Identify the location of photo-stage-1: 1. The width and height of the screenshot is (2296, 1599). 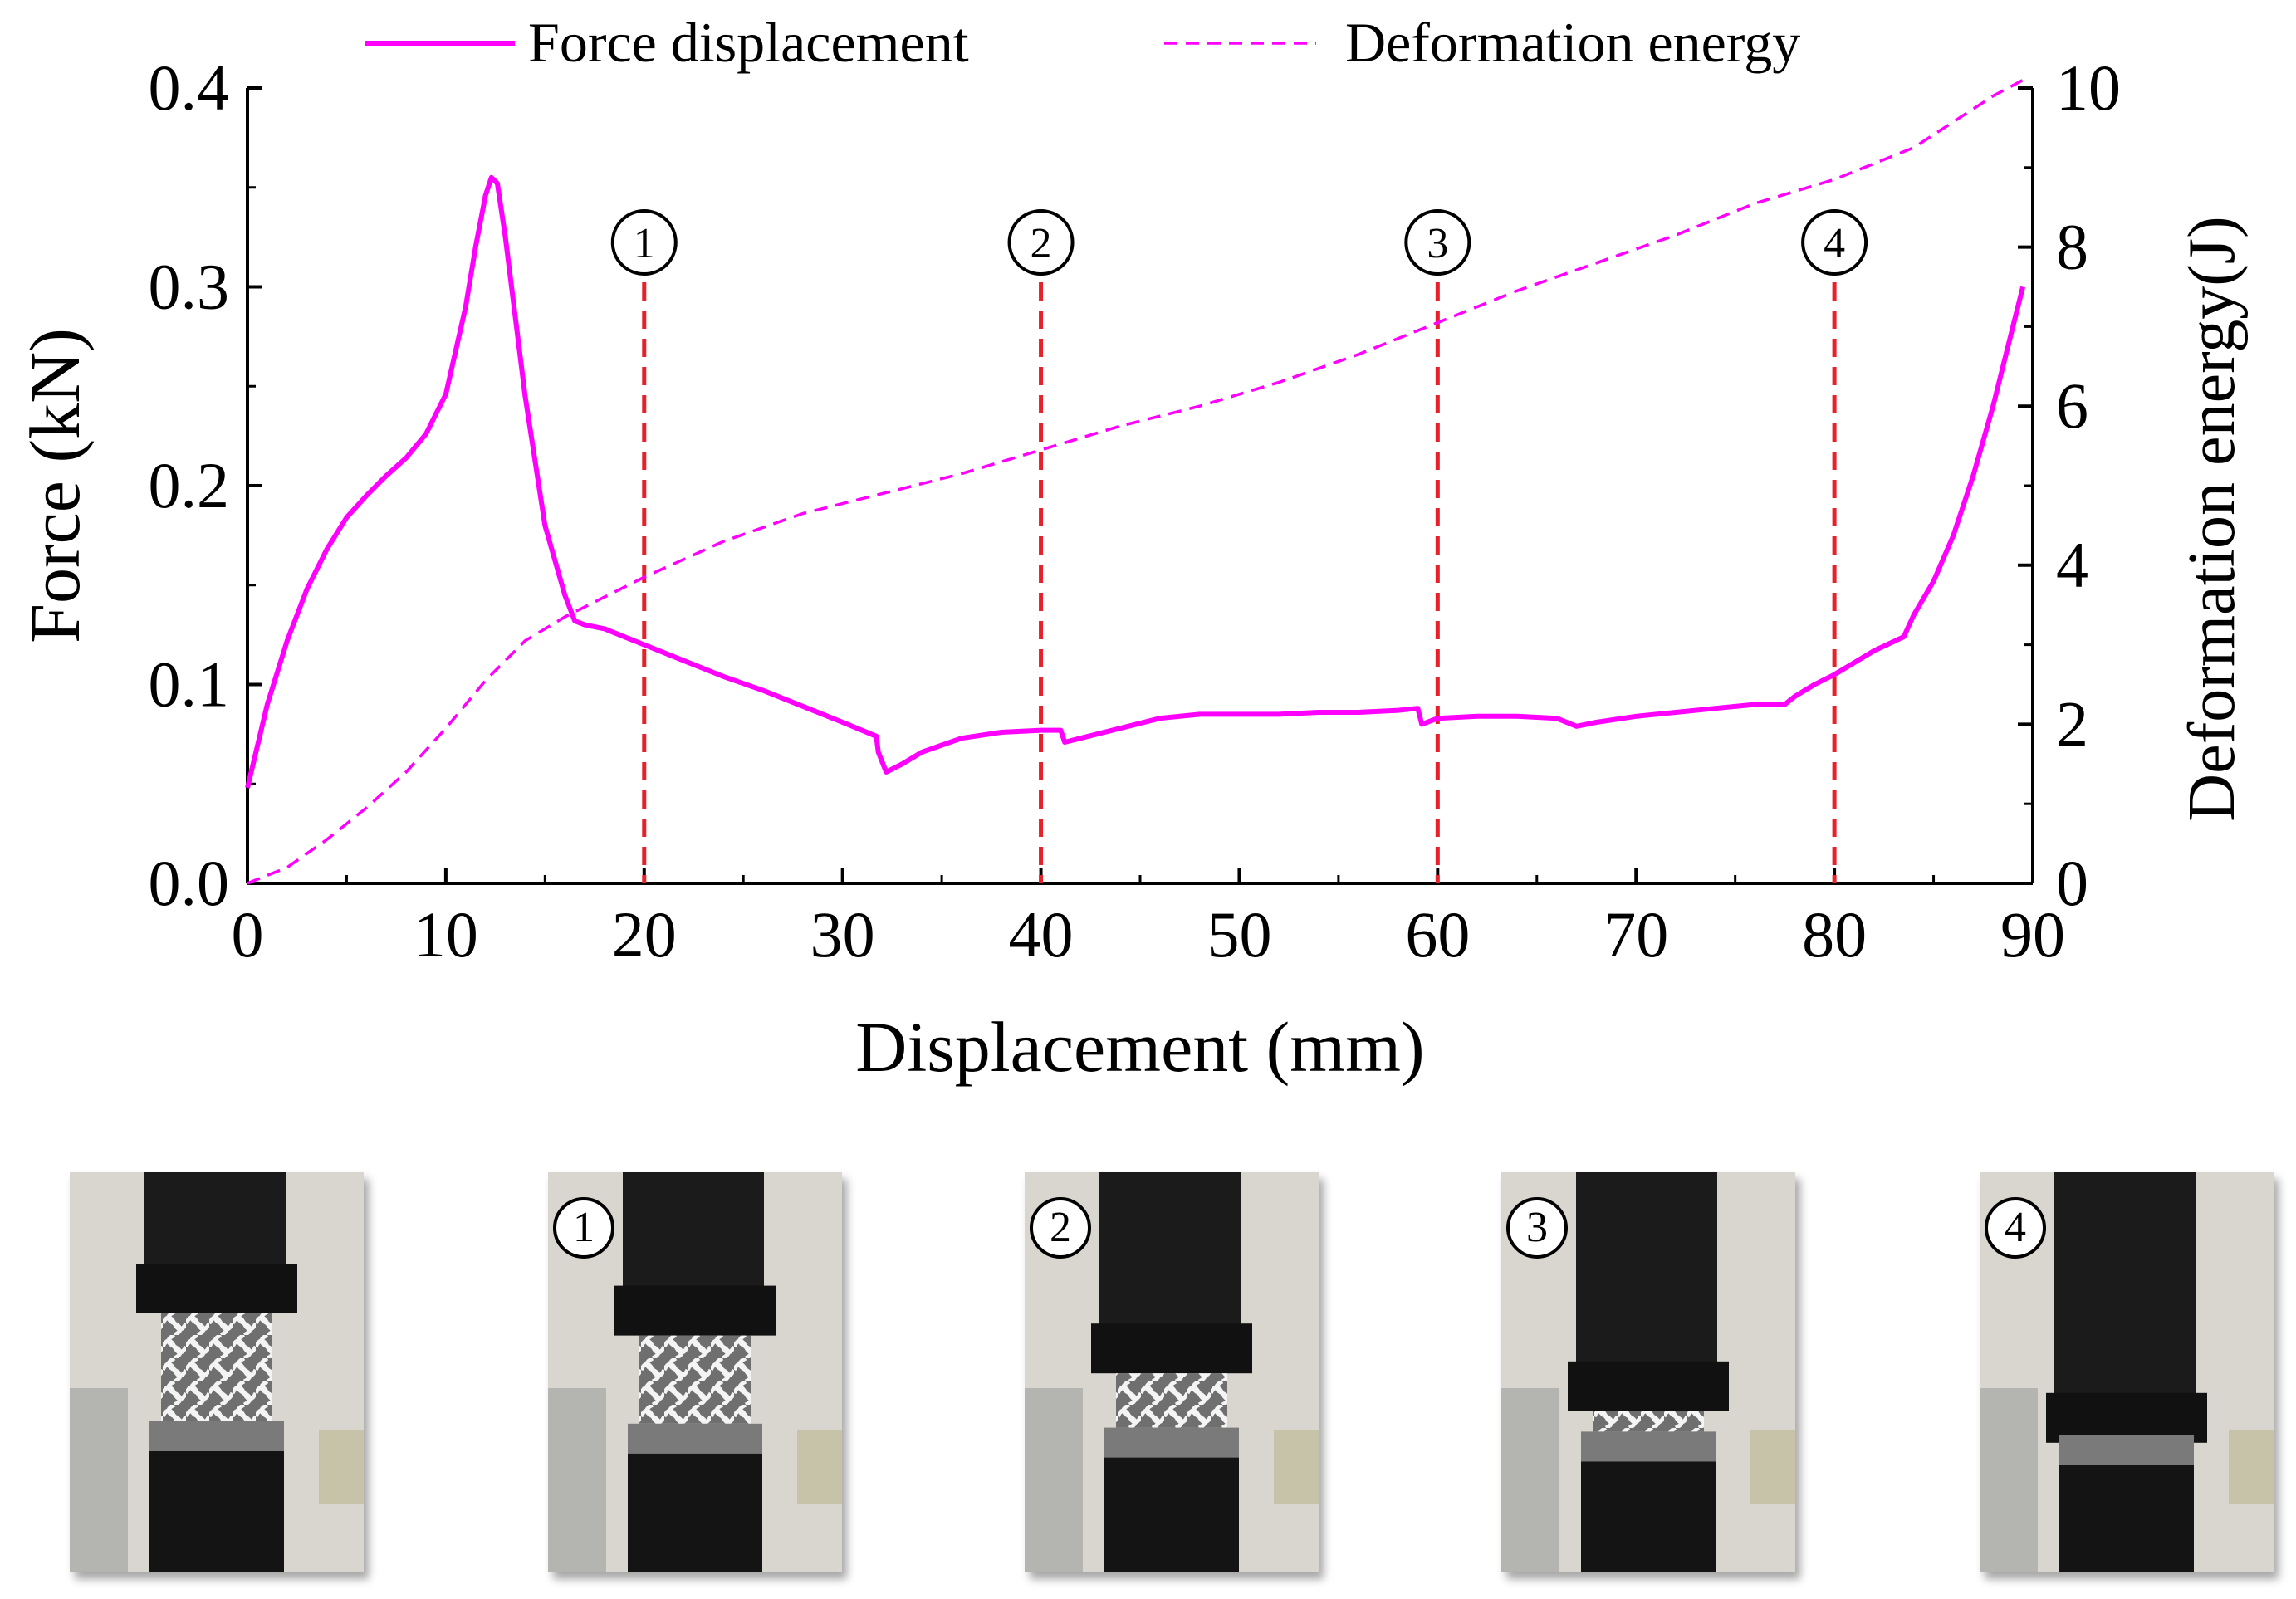
(695, 1372).